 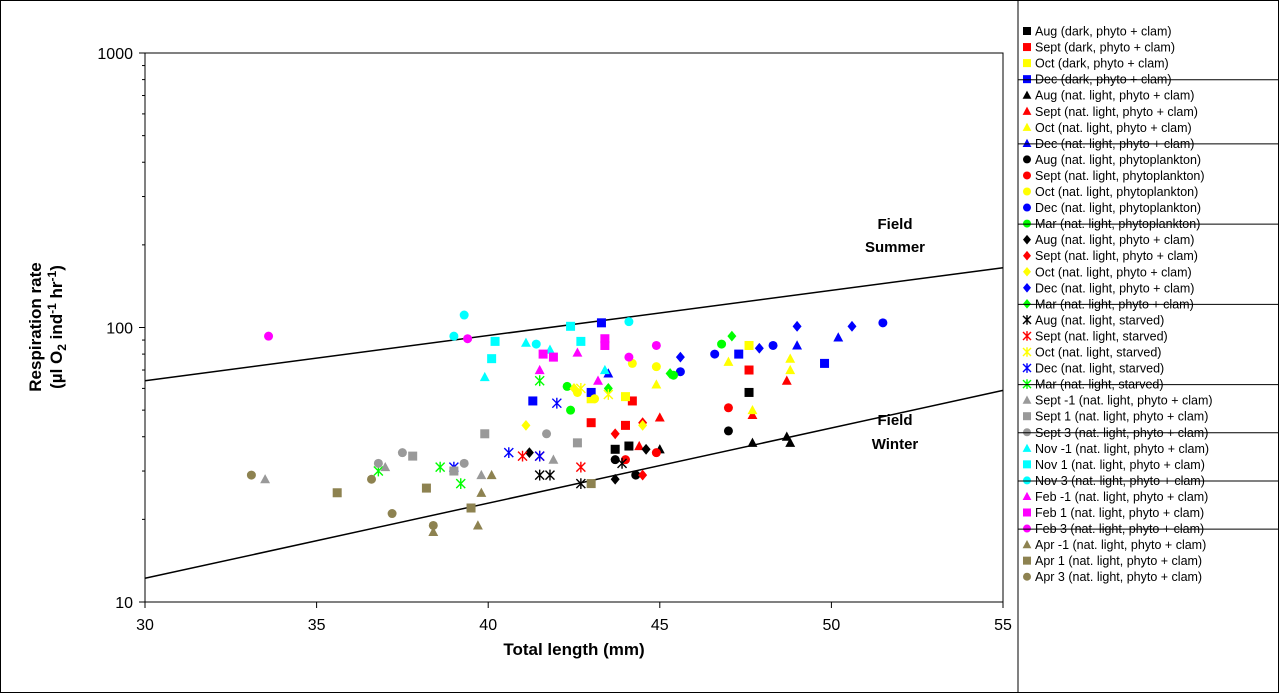 I want to click on legend-entry-label: Apr -1 (nat. light, phyto + clam), so click(x=1120, y=545).